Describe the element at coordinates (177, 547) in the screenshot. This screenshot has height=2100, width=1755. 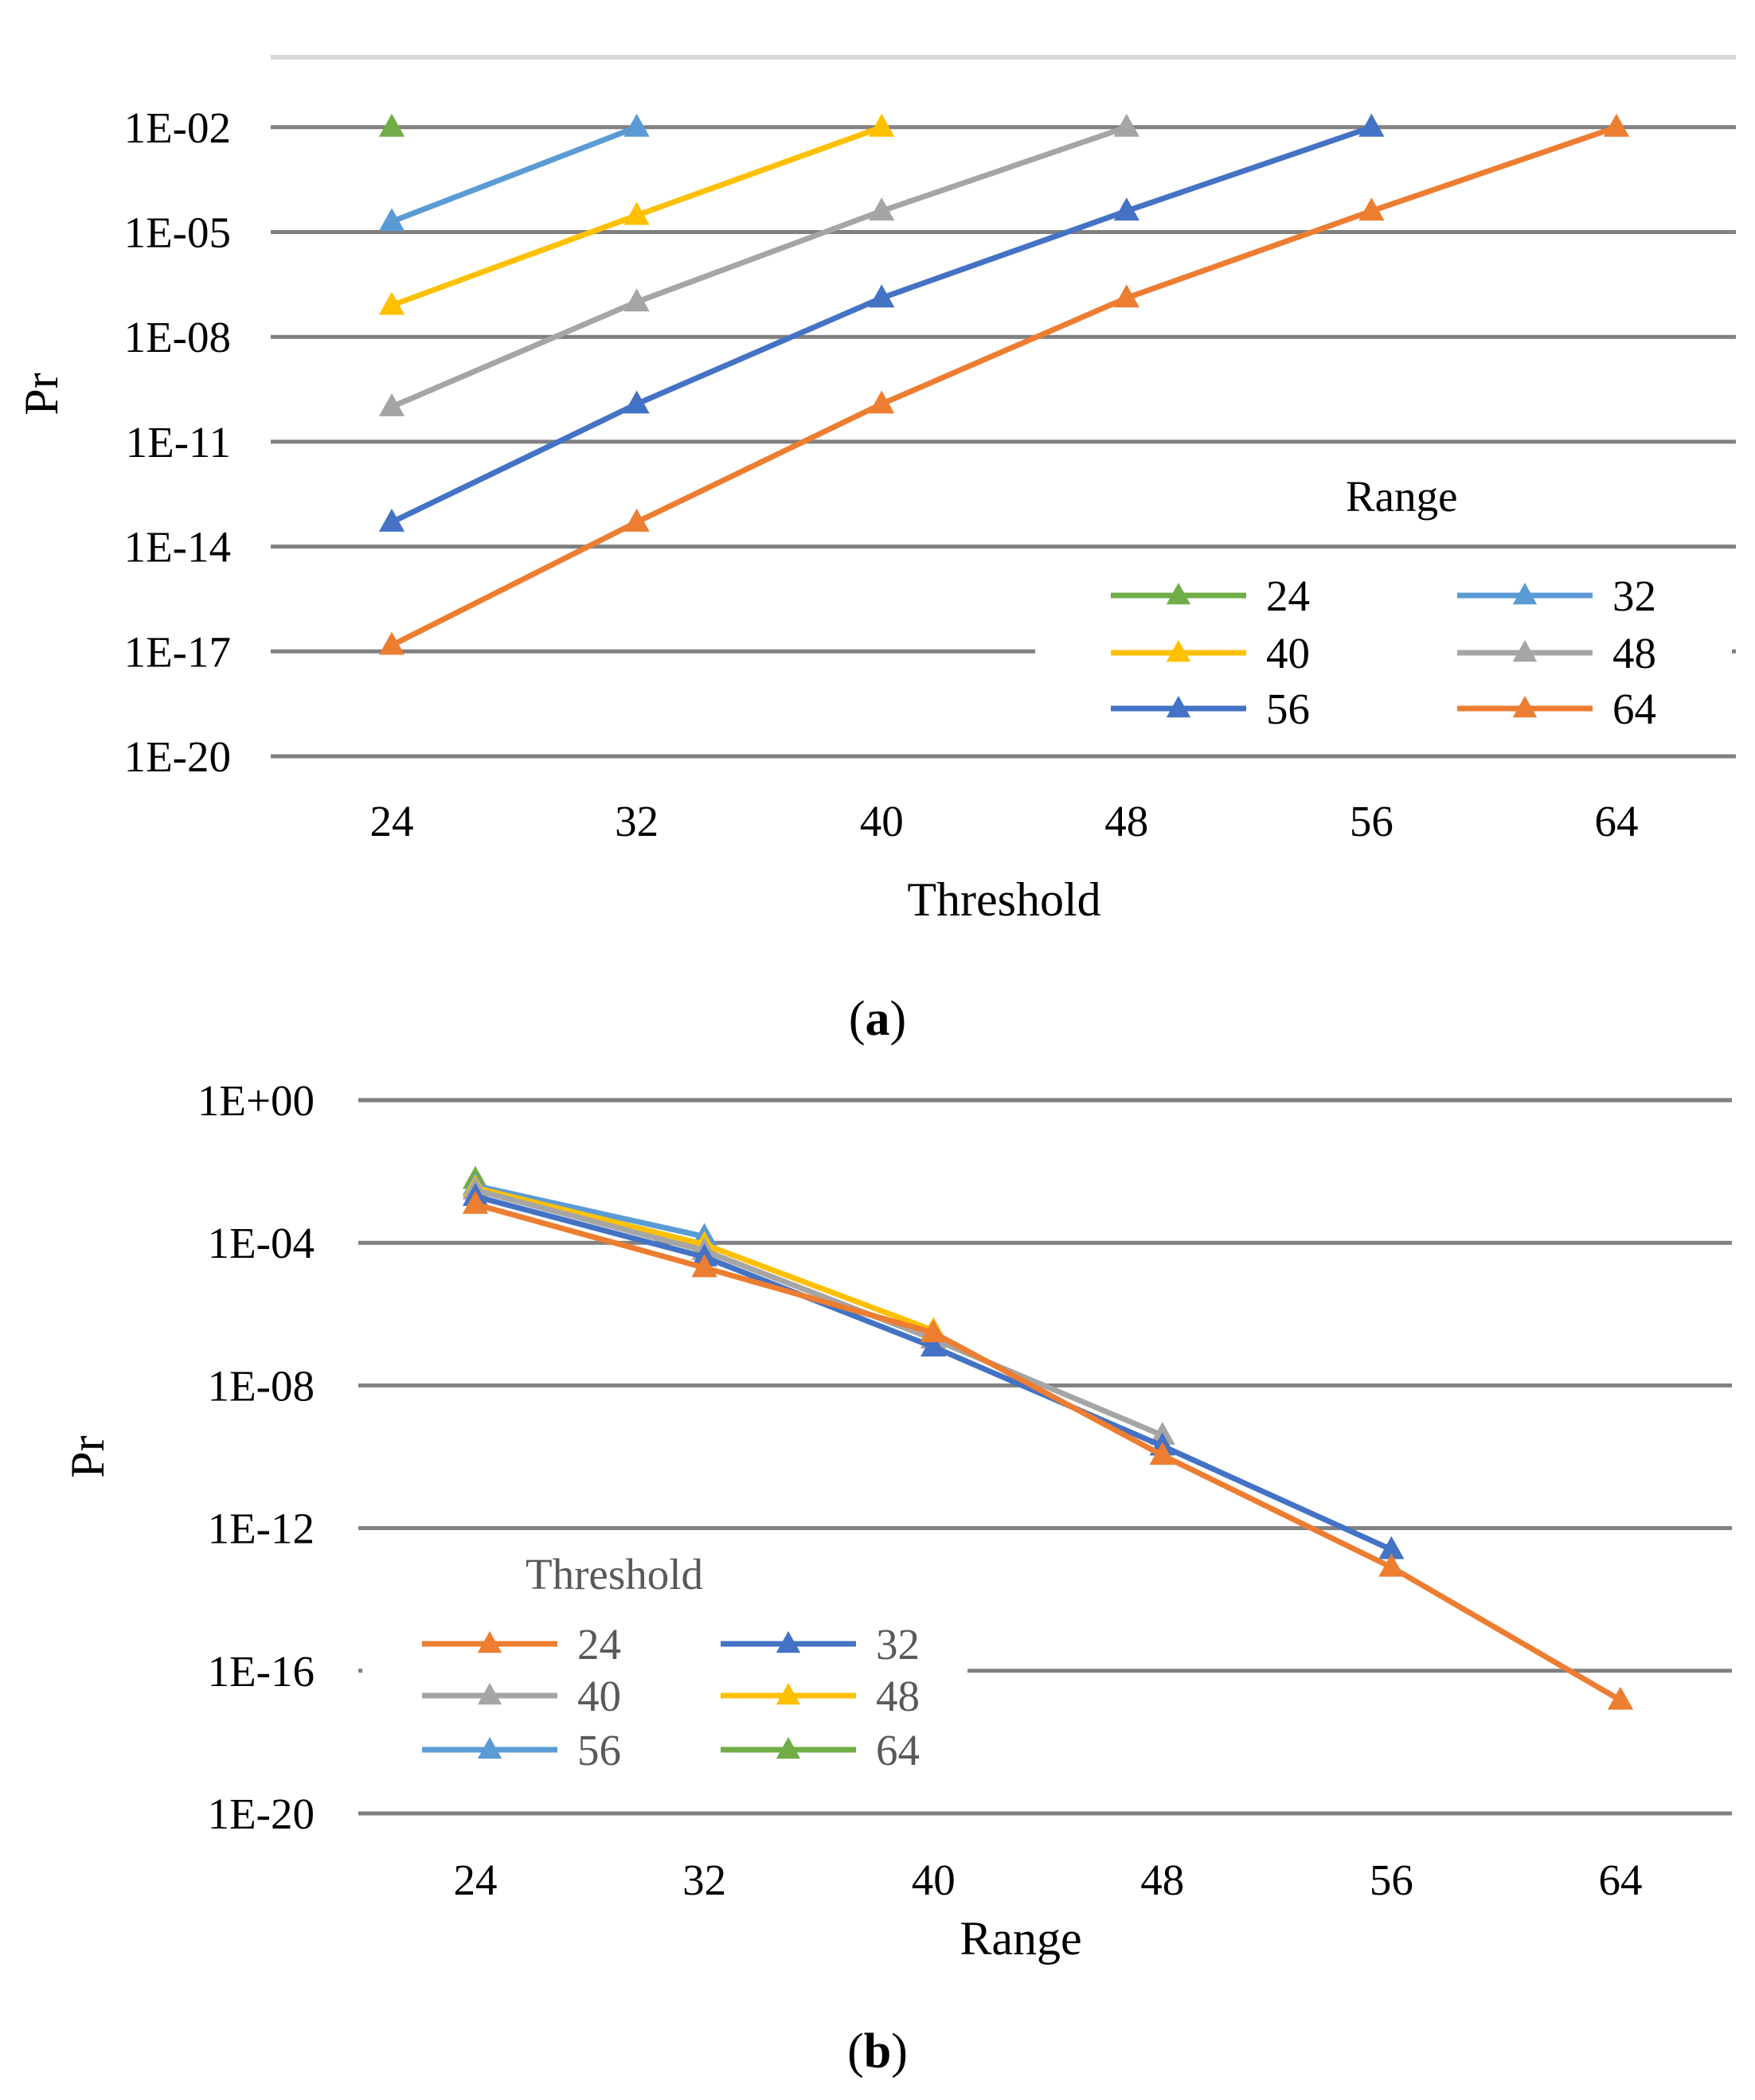
I see `y-tick-label: 1E-14` at that location.